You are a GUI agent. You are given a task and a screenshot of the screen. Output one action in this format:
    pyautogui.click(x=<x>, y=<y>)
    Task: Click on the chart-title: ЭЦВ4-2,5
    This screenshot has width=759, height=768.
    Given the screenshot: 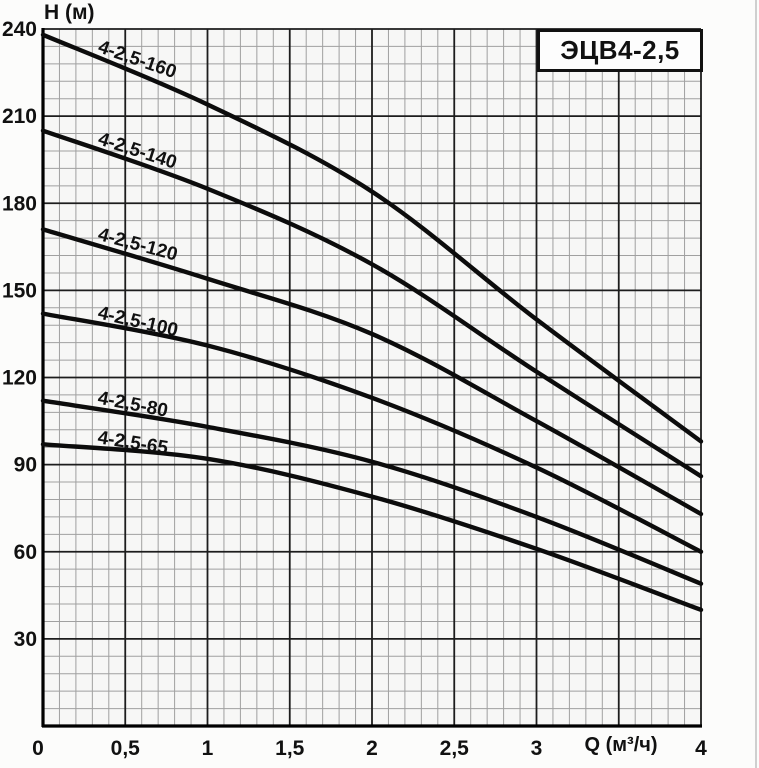 What is the action you would take?
    pyautogui.click(x=620, y=50)
    